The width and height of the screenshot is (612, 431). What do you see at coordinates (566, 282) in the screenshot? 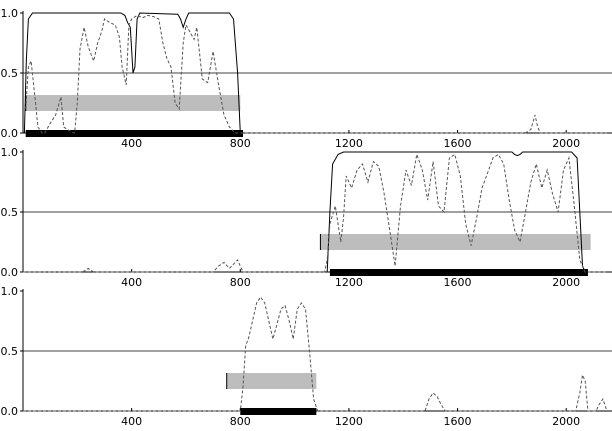
I see `x-tick-label-2-5: 2000` at bounding box center [566, 282].